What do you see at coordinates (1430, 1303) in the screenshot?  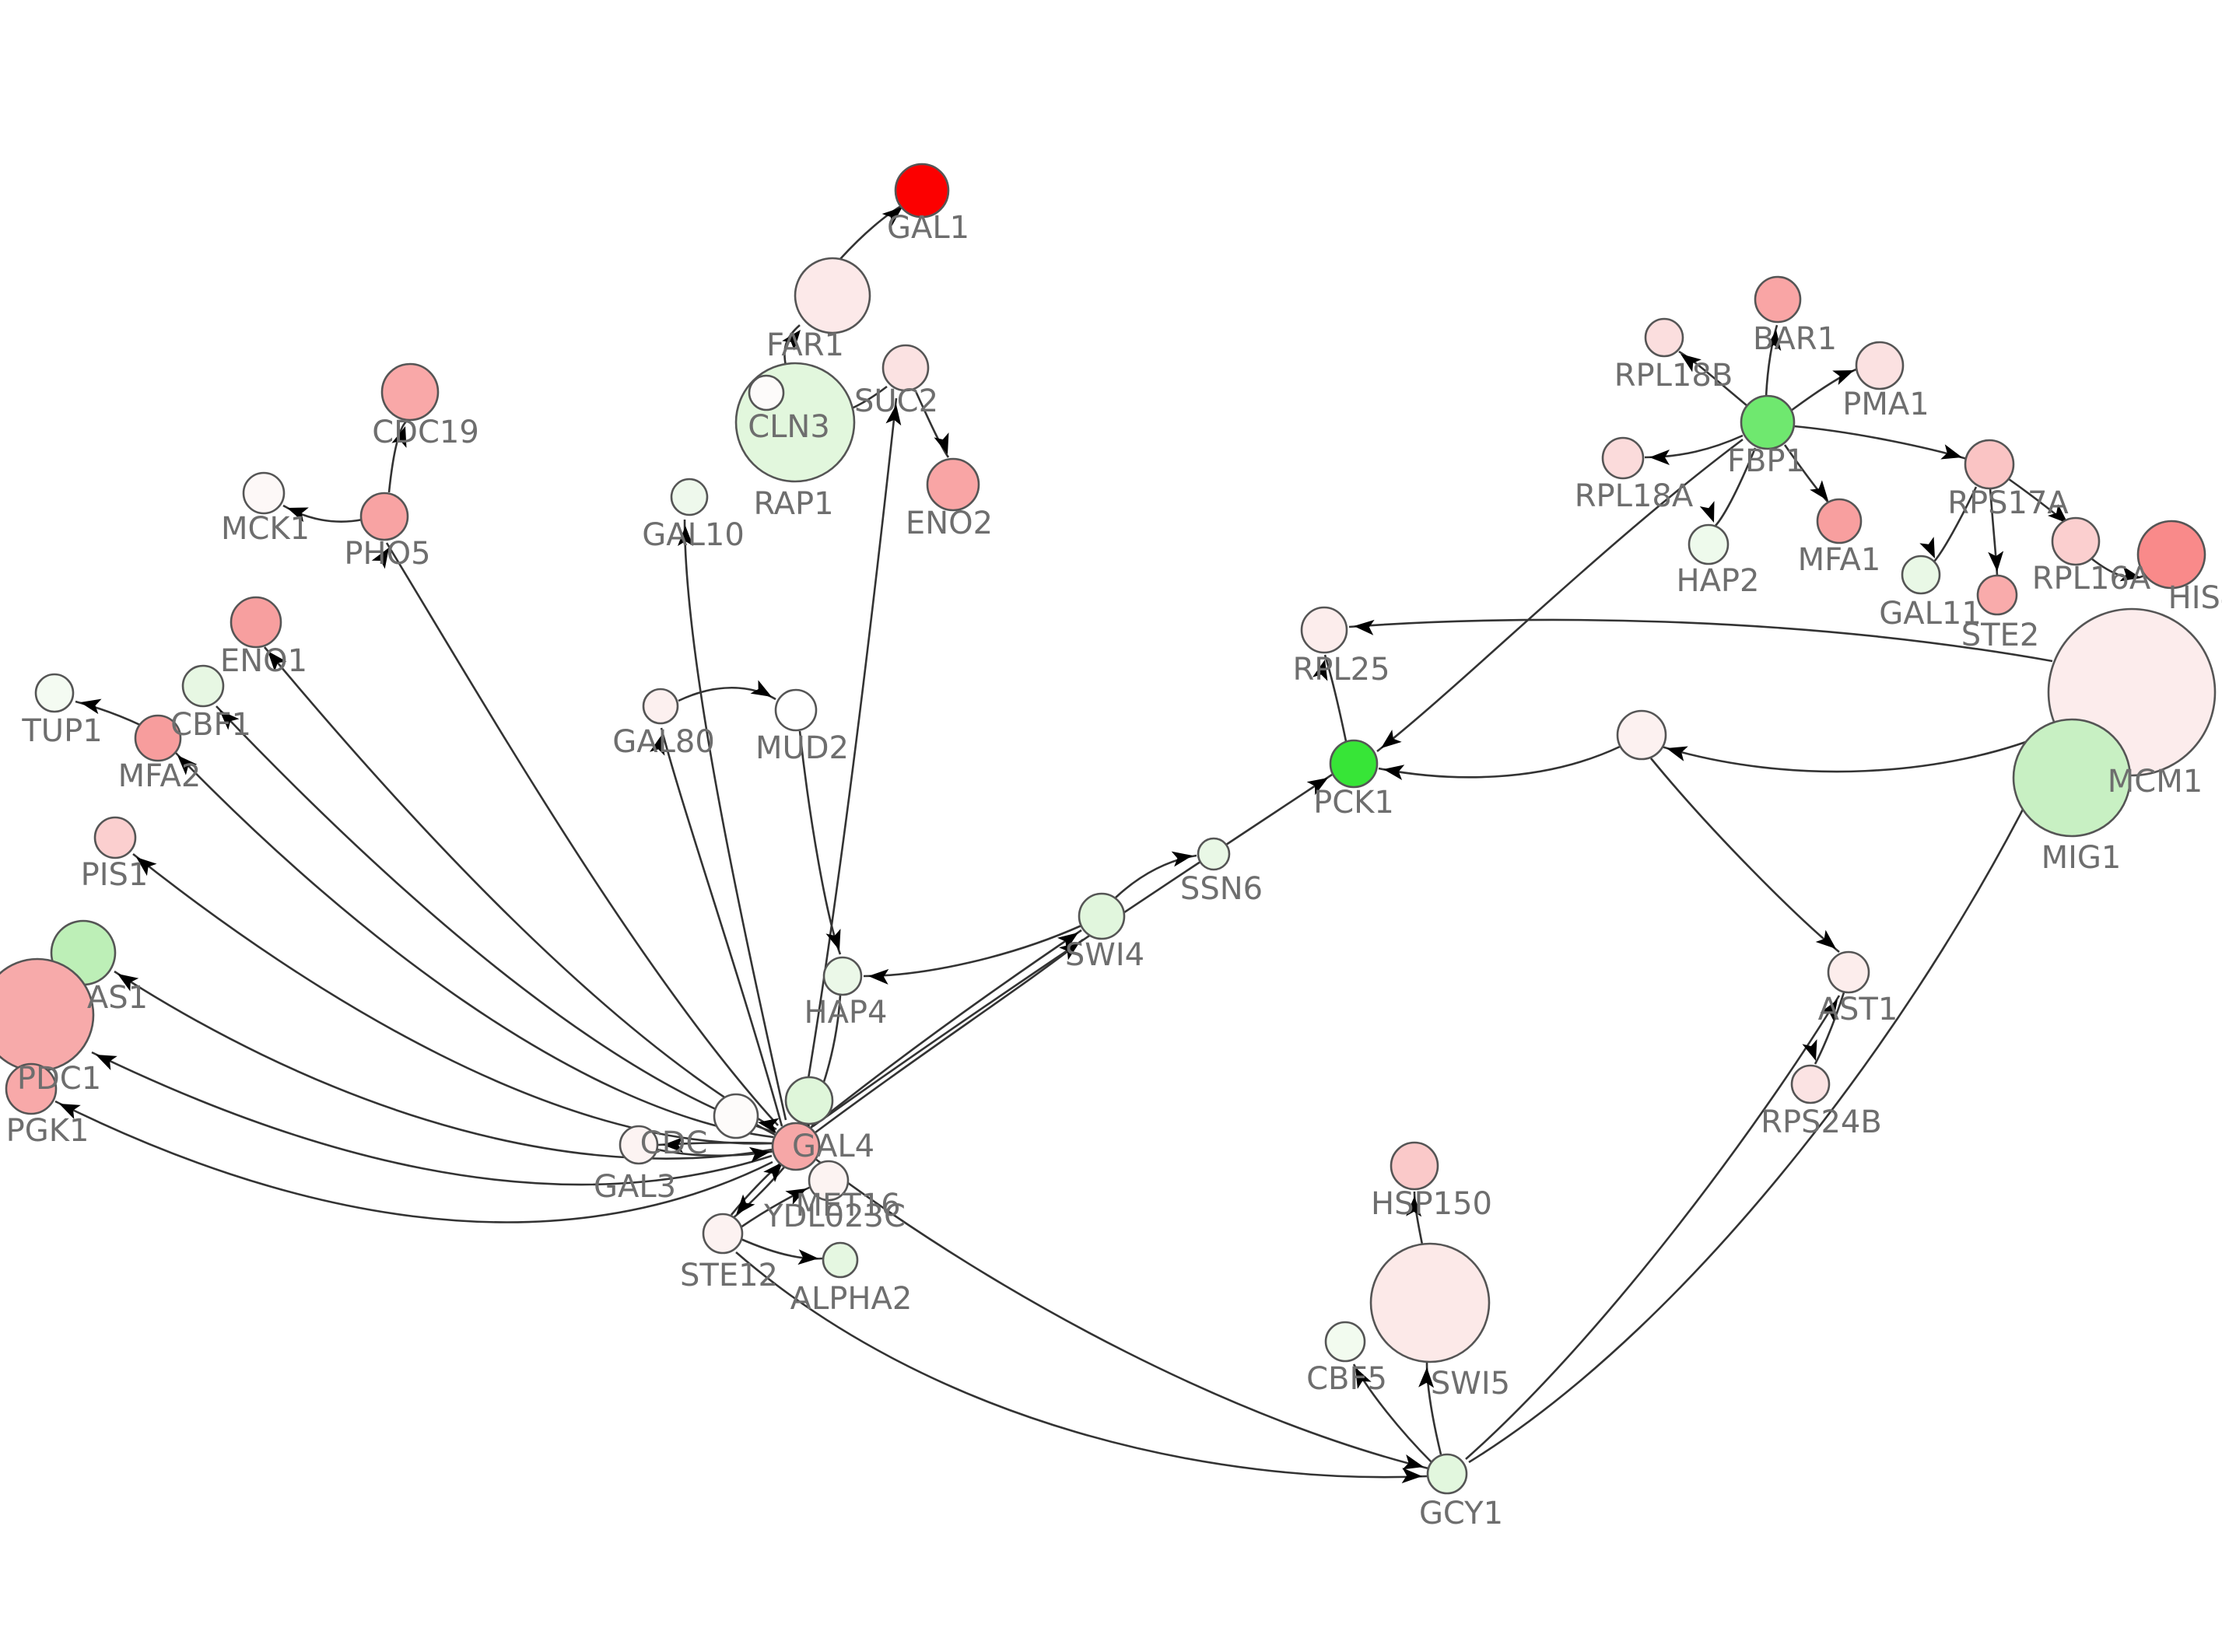 I see `node-swi5` at bounding box center [1430, 1303].